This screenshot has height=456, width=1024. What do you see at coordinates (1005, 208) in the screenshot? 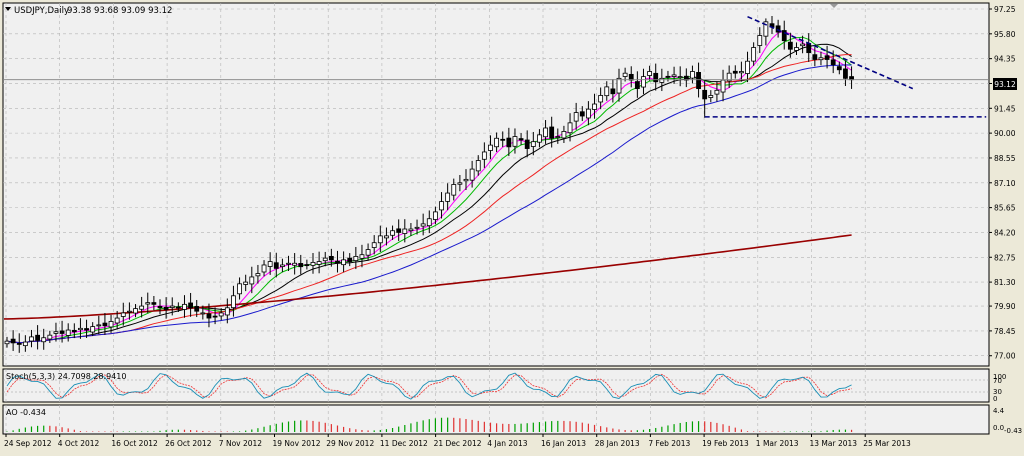
I see `price-tick-label: 85.65` at bounding box center [1005, 208].